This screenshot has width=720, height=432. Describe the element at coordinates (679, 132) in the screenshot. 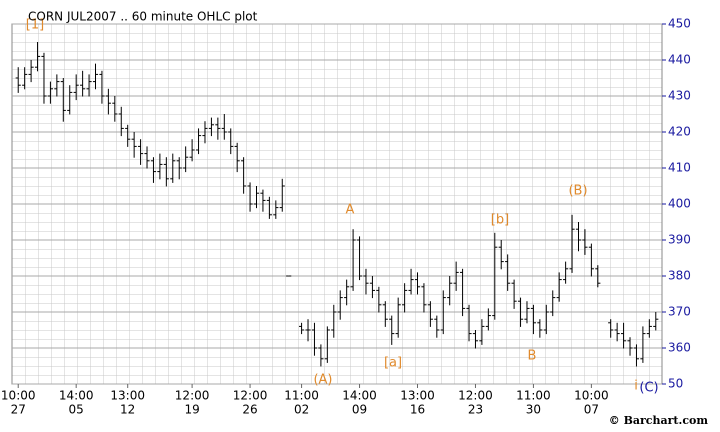

I see `y-tick-label: 420` at that location.